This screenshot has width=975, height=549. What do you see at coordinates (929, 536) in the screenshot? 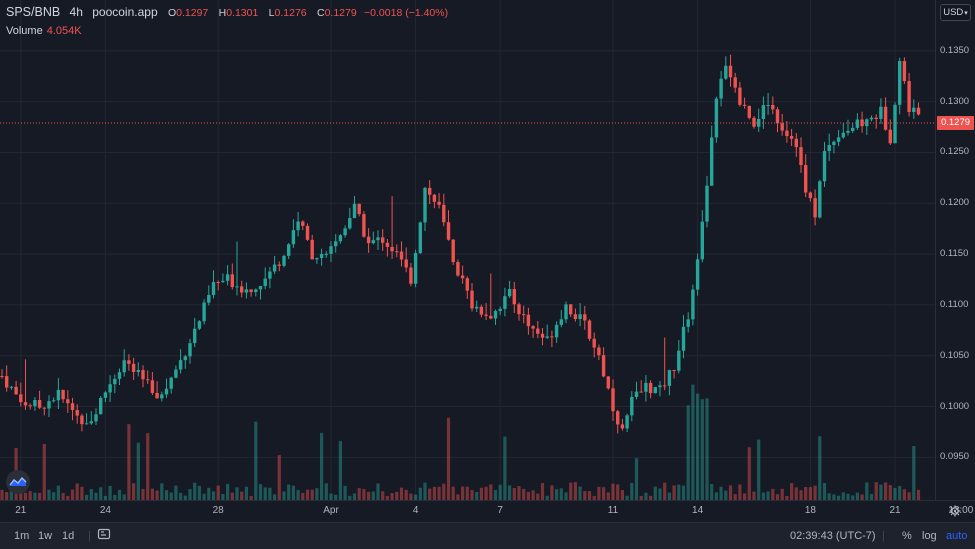
I see `log-toggle: log` at bounding box center [929, 536].